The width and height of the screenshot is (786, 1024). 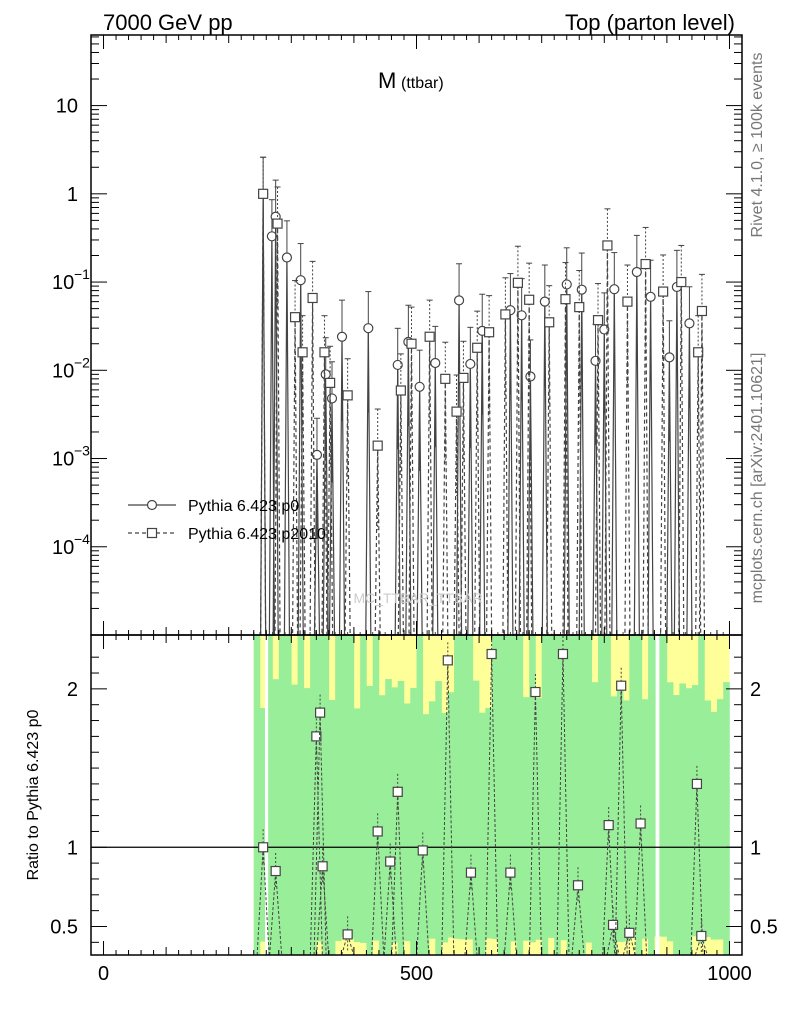 I want to click on analysis-watermark: MC_TTBAR_TTBAR, so click(x=417, y=598).